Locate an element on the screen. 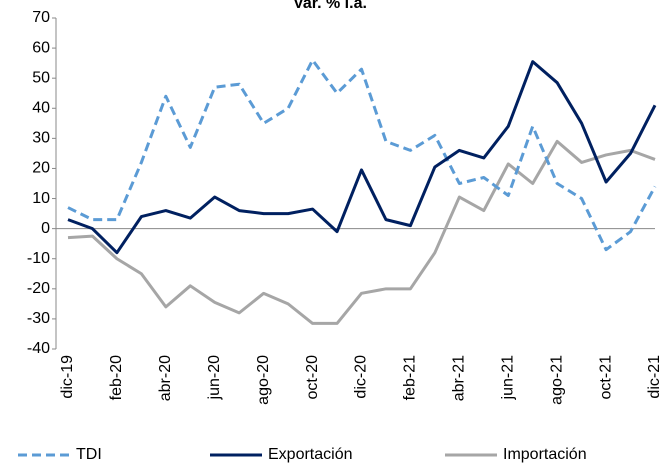 The image size is (659, 466). y-tick-label: 50 is located at coordinates (41, 77).